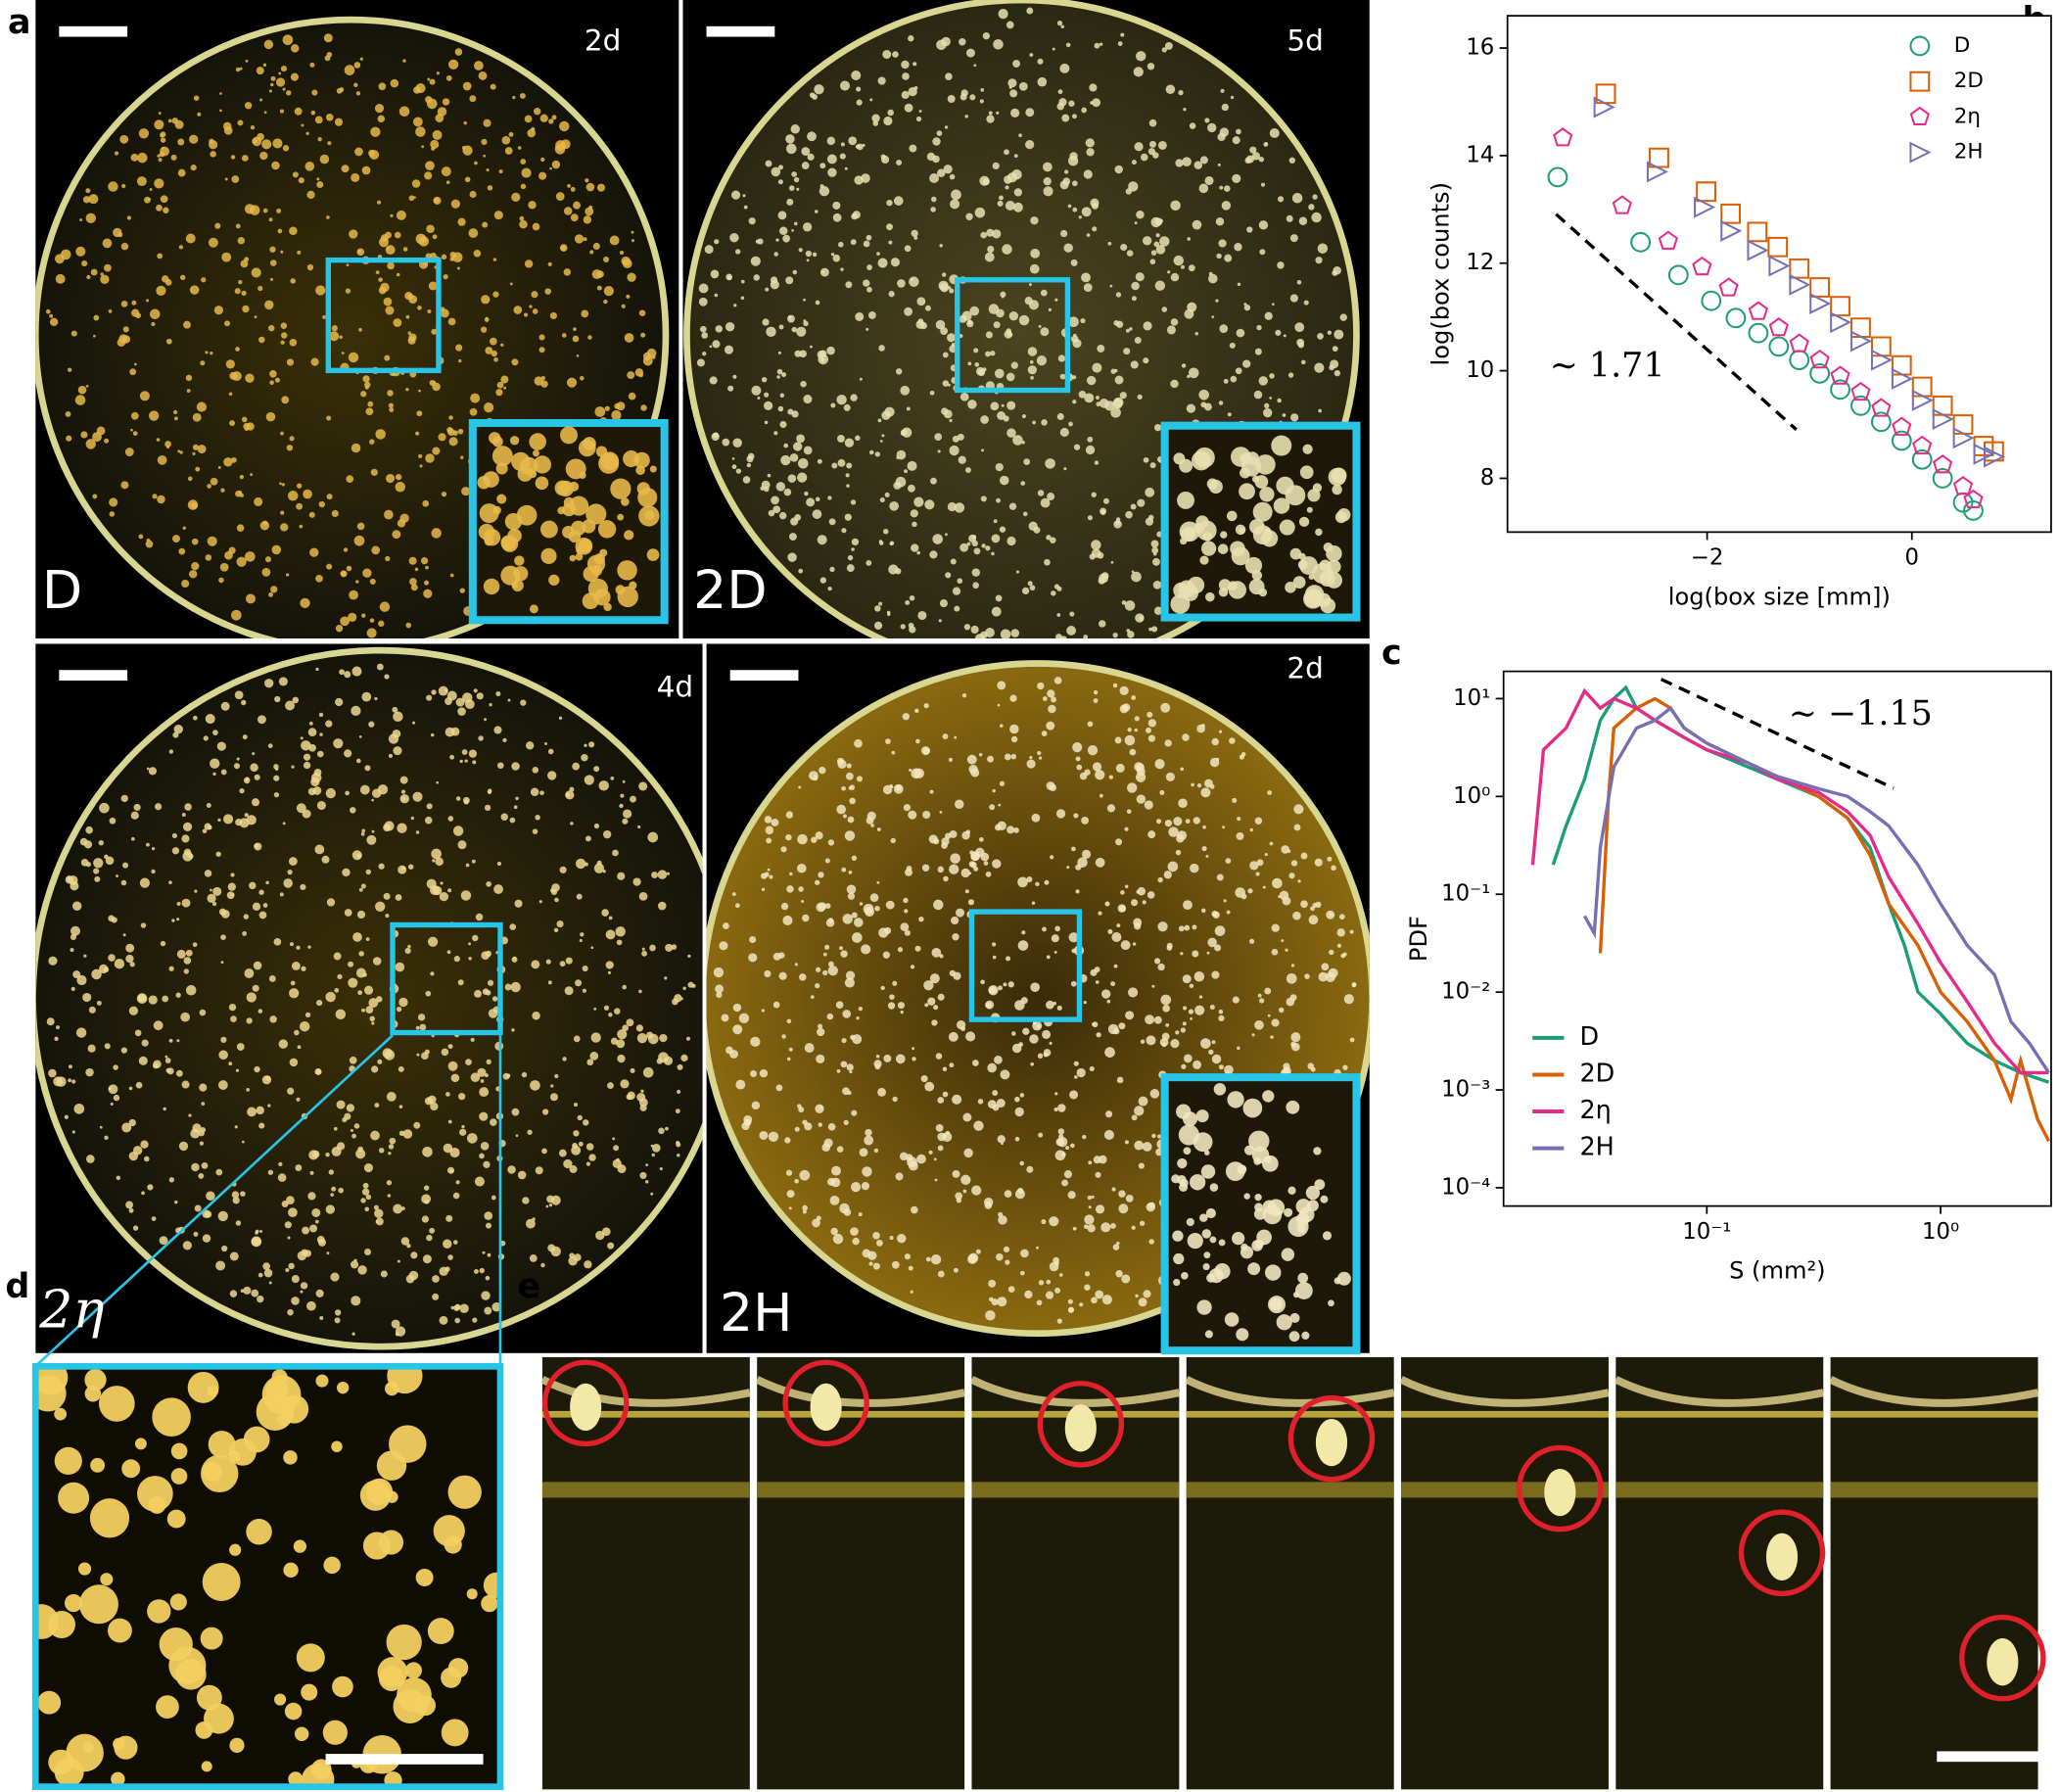 The image size is (2059, 1792). I want to click on legend-label: 2H, so click(1596, 1147).